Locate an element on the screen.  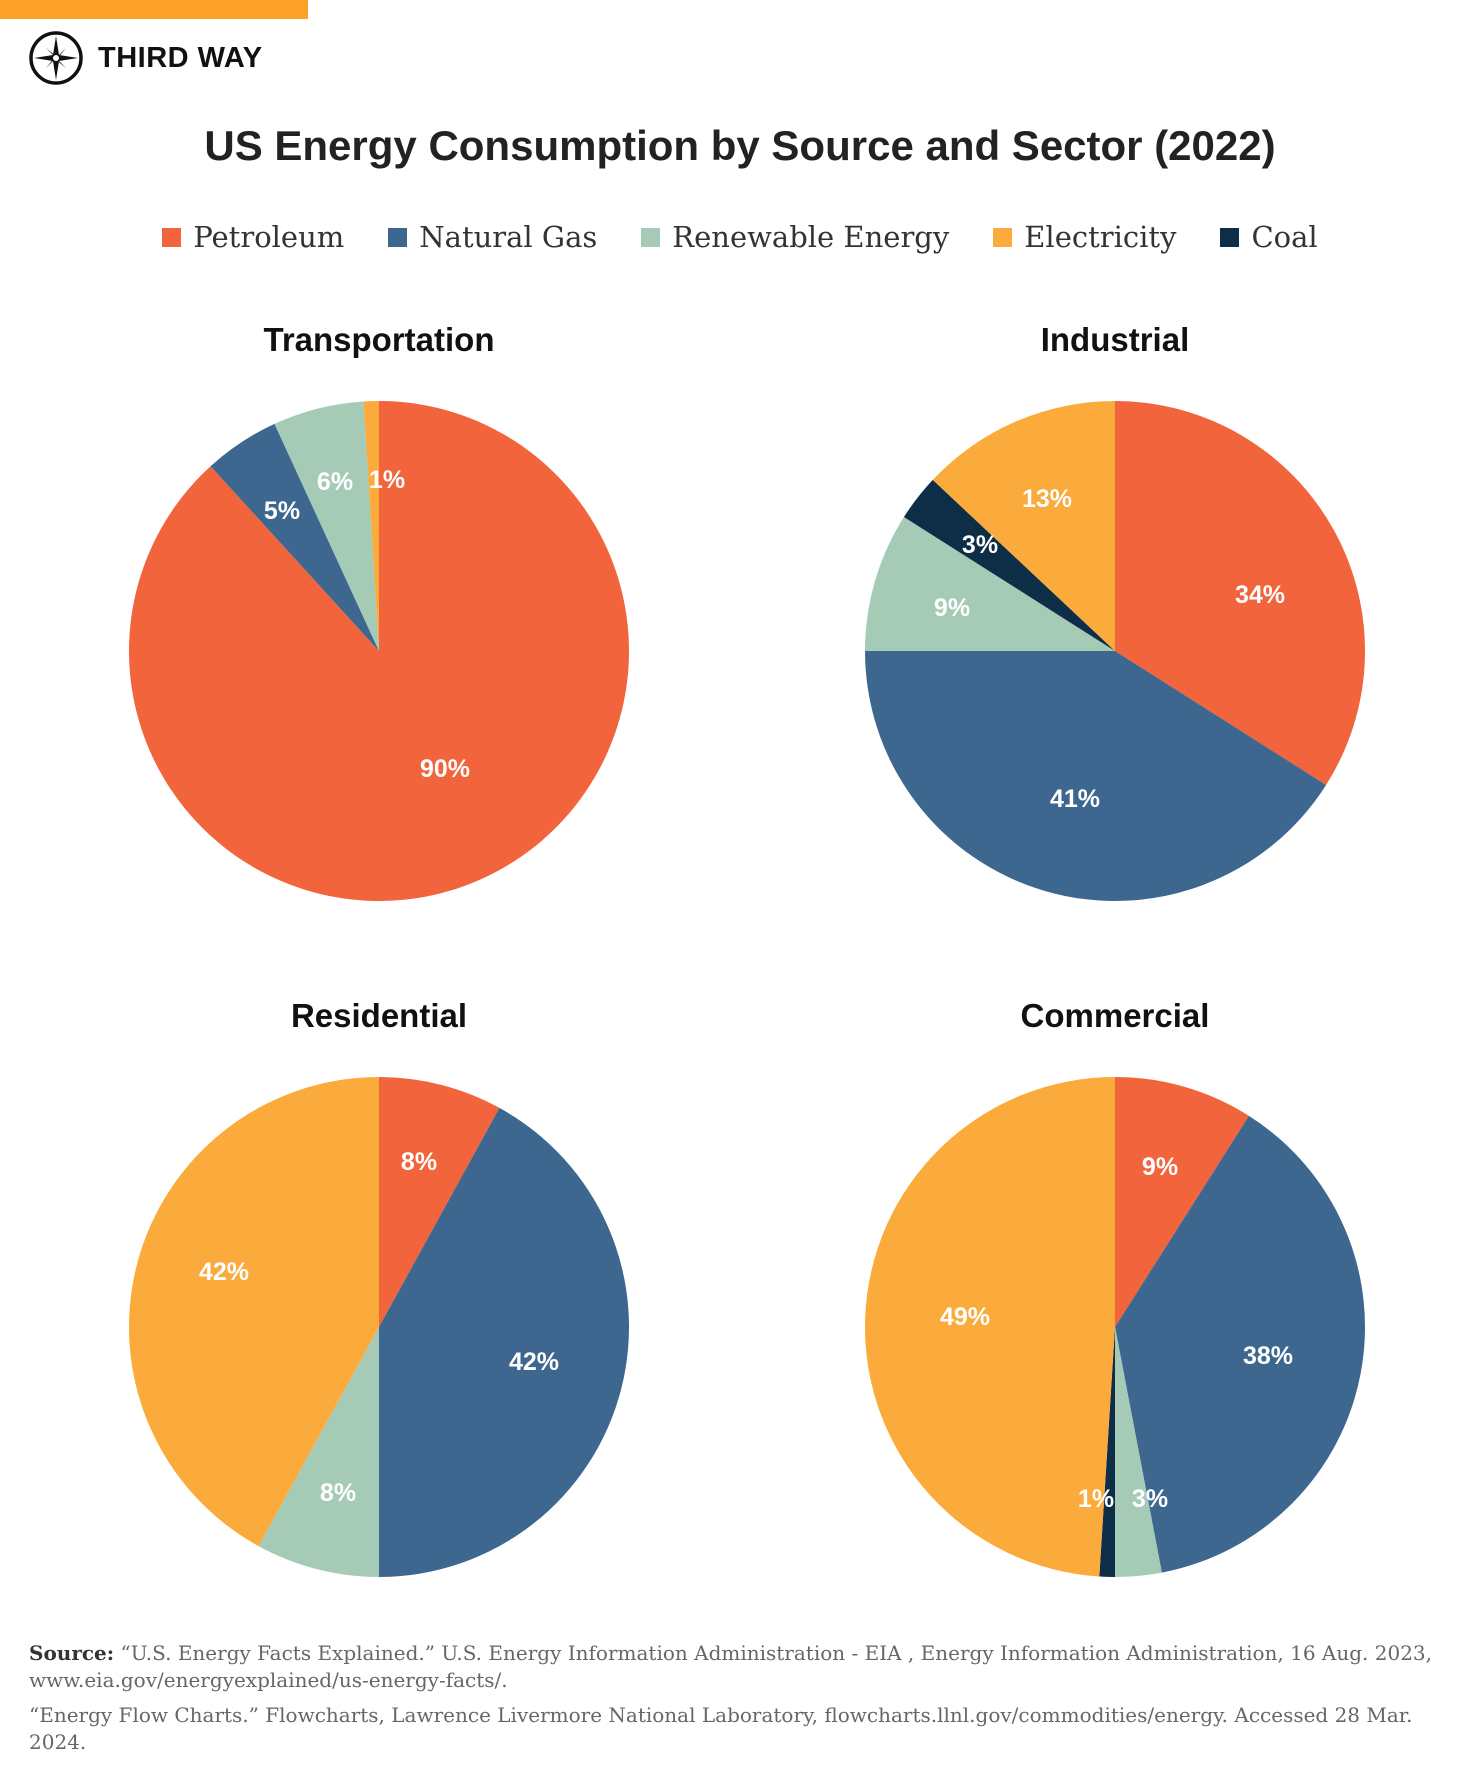
legend-item: Coal is located at coordinates (1269, 237).